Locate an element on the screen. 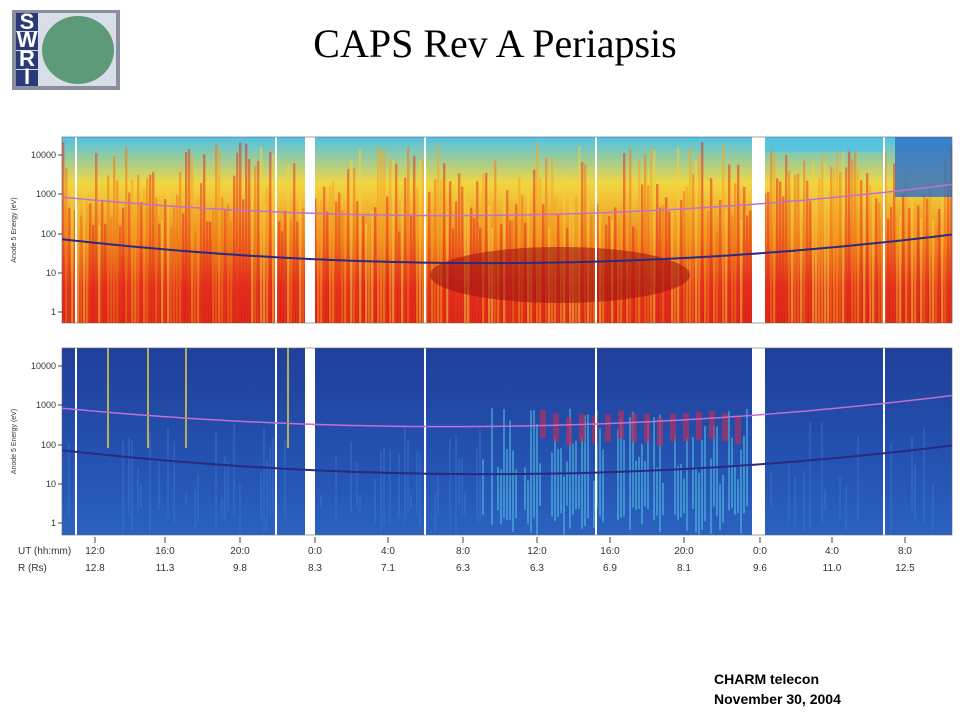  x-tick-label: 6.3 is located at coordinates (463, 568).